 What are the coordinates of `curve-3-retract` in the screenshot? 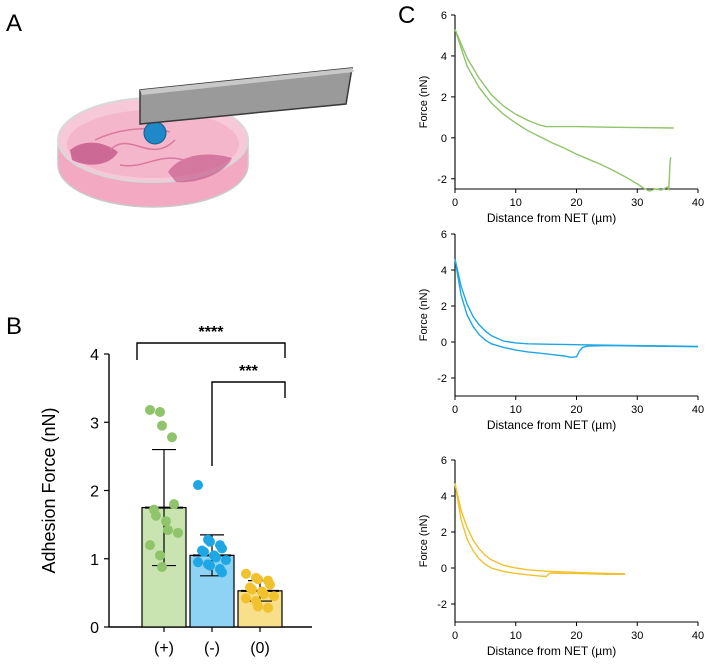 It's located at (540, 530).